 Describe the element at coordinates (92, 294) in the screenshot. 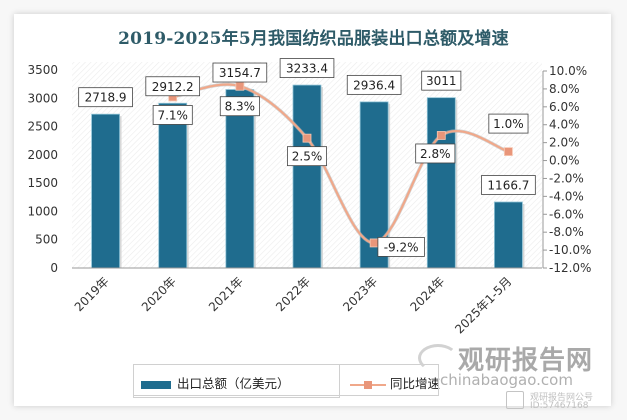

I see `x-tick-label: 2019年` at that location.